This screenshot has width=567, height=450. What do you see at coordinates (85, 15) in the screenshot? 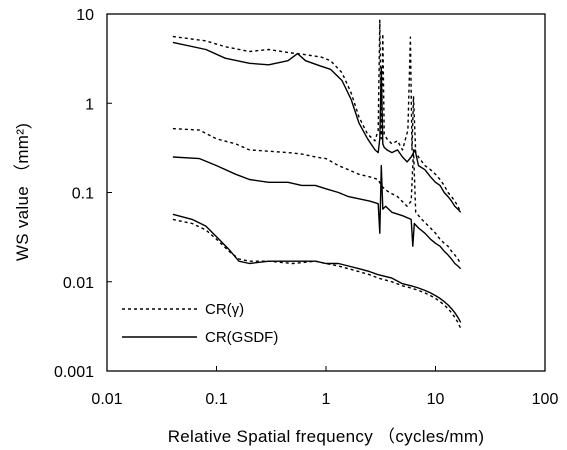
I see `y-tick-label: 10` at bounding box center [85, 15].